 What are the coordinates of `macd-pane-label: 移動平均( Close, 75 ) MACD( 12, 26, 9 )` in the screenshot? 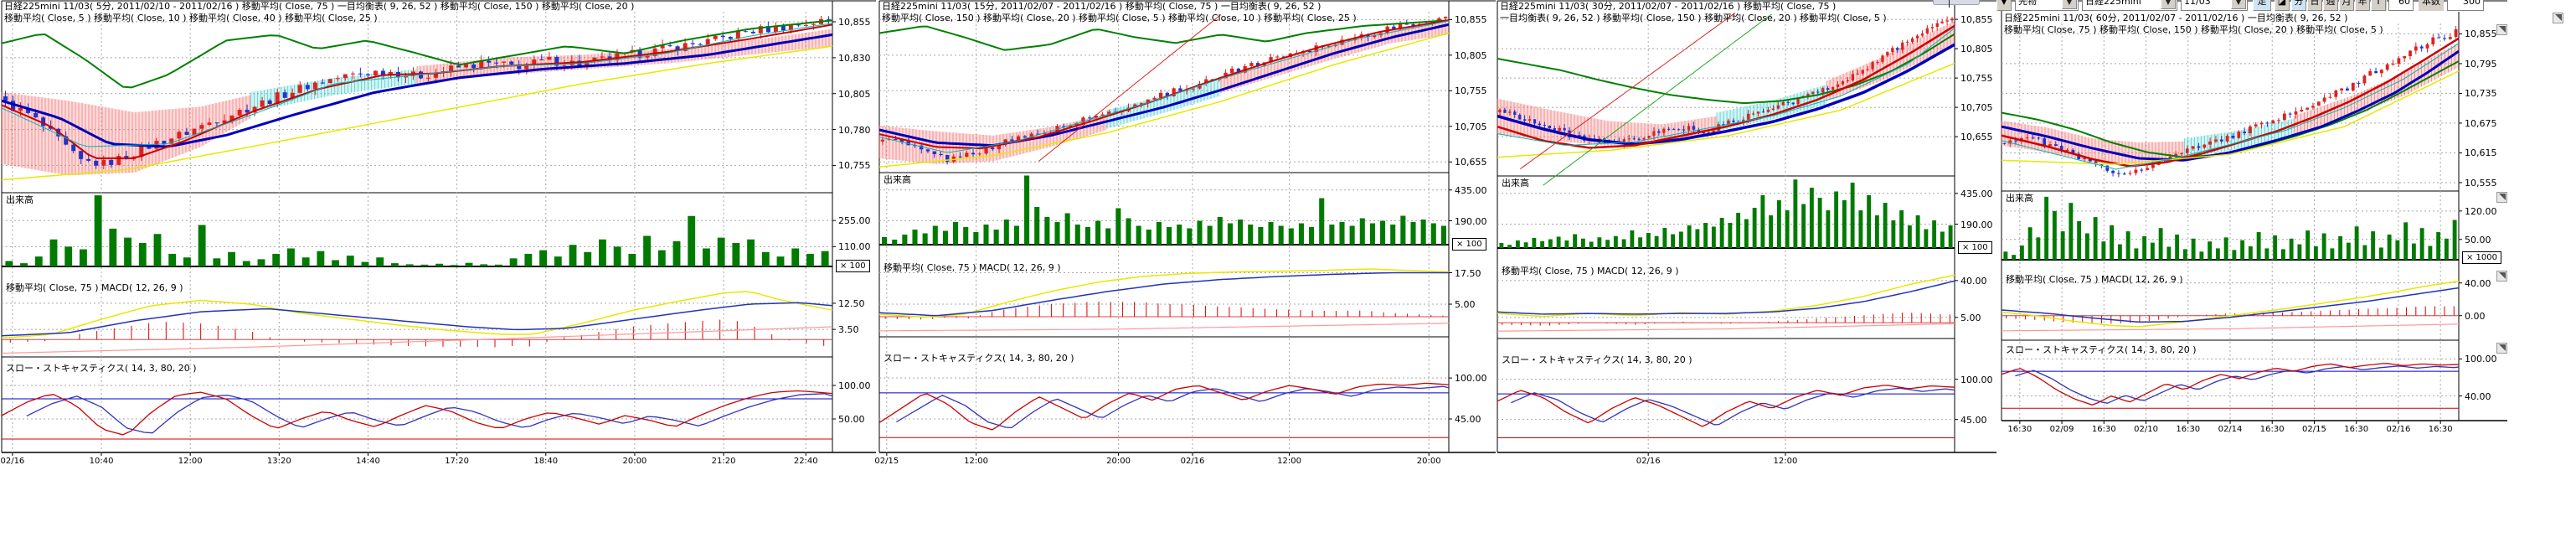 It's located at (2094, 279).